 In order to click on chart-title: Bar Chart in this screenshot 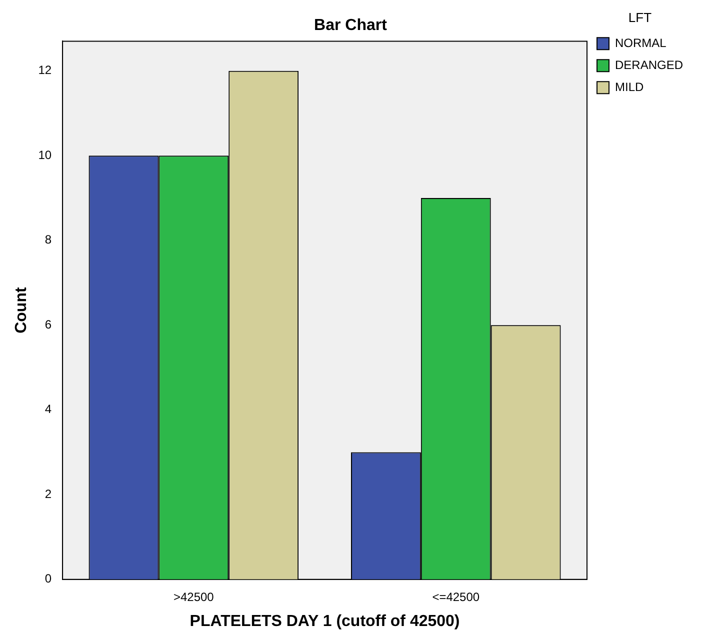, I will do `click(351, 25)`.